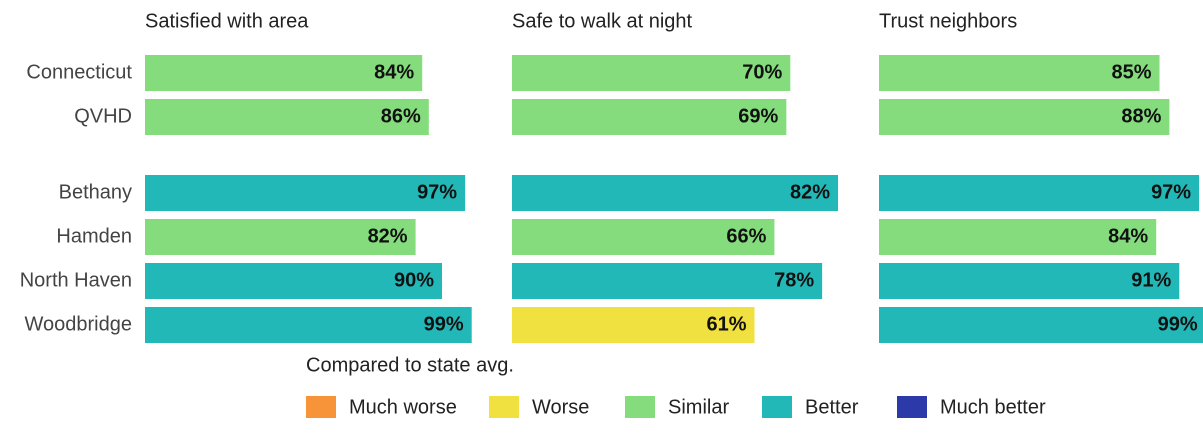  What do you see at coordinates (95, 192) in the screenshot?
I see `category-label: Bethany` at bounding box center [95, 192].